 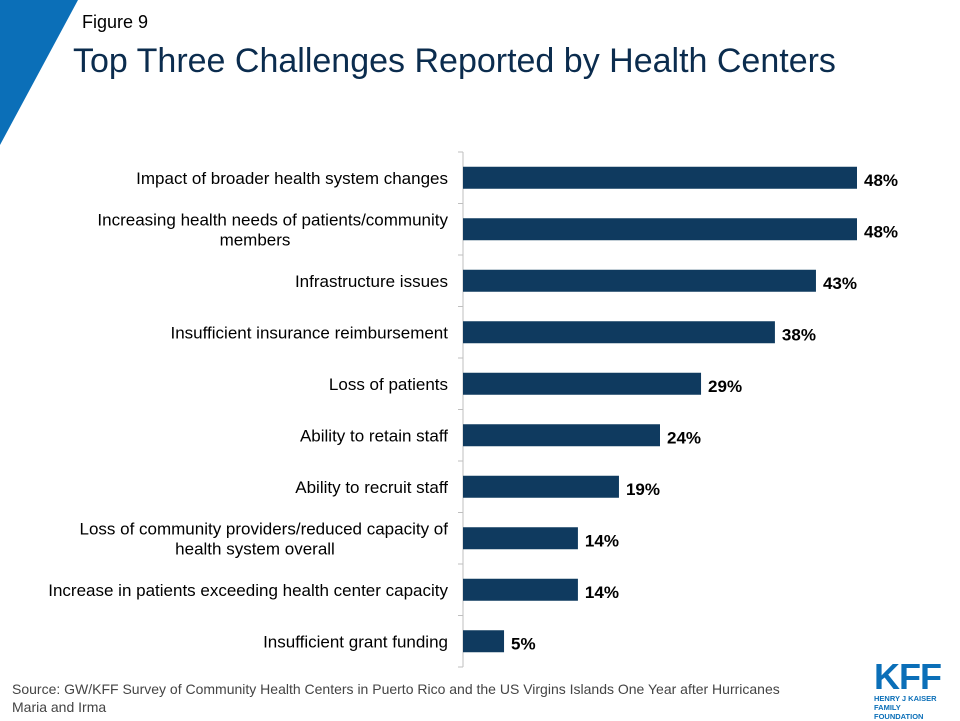 What do you see at coordinates (725, 386) in the screenshot?
I see `value-label: 29%` at bounding box center [725, 386].